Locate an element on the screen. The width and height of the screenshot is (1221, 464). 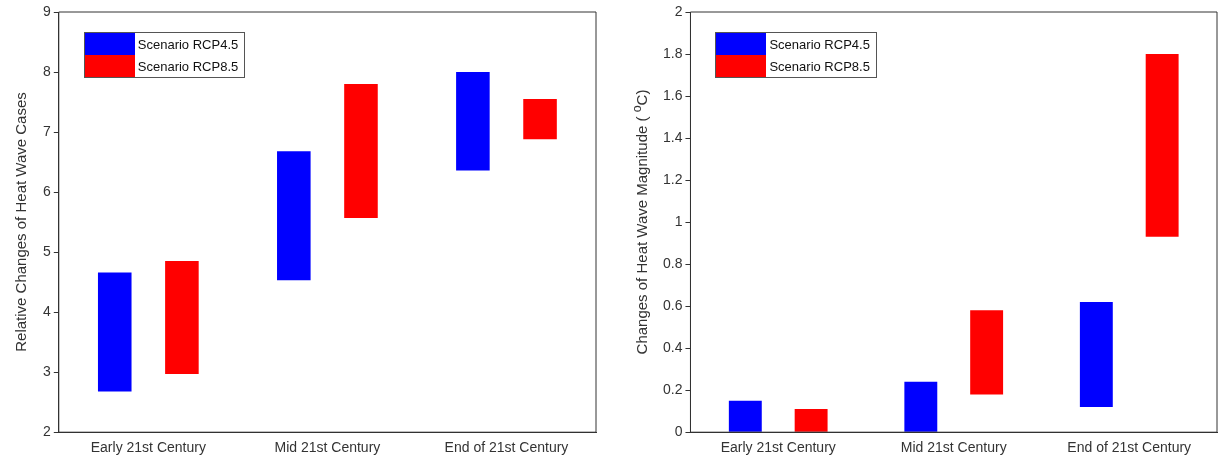
y-tick-label: 1.2 is located at coordinates (672, 178).